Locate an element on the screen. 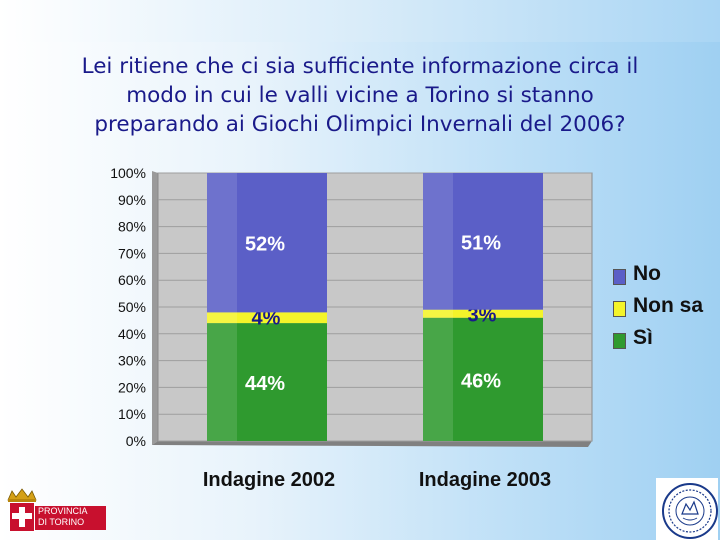 The image size is (720, 540). logo-text: PROVINCIA DI TORINO is located at coordinates (70, 518).